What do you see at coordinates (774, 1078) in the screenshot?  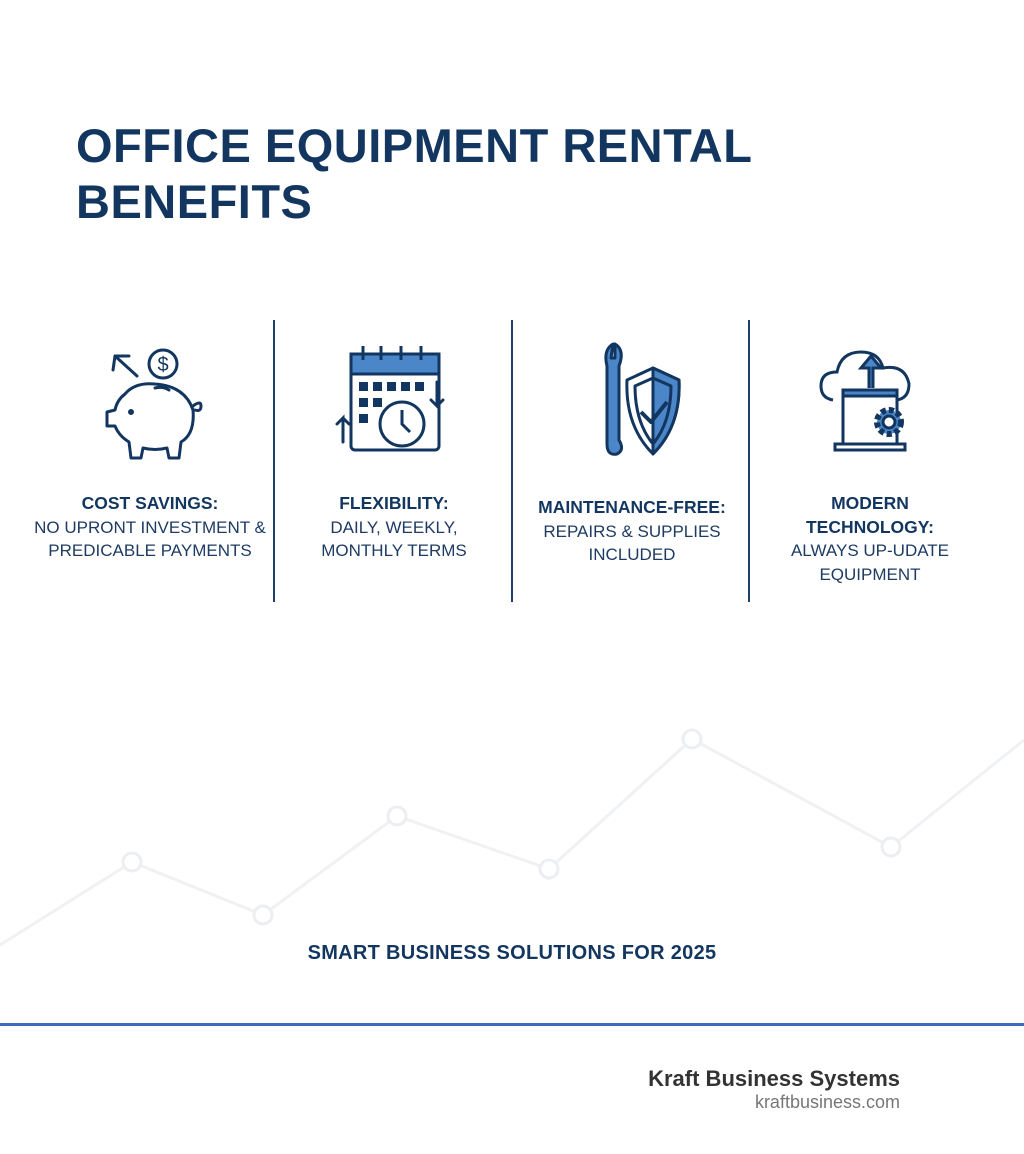 I see `company-name: Kraft Business Systems` at bounding box center [774, 1078].